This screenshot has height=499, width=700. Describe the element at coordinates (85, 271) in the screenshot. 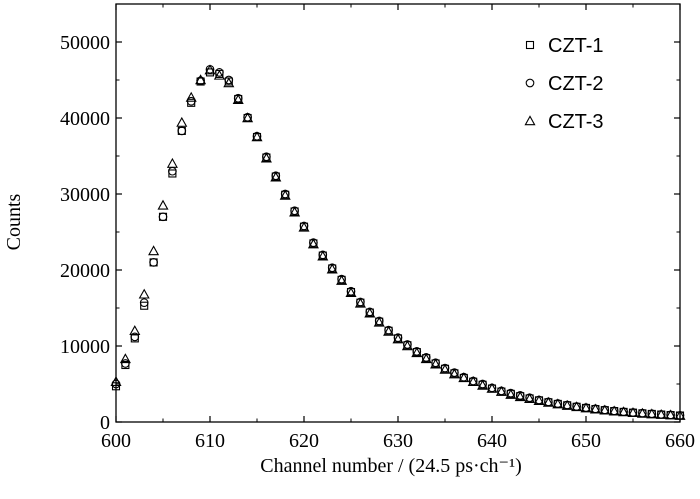

I see `y-tick-label-2: 20000` at that location.